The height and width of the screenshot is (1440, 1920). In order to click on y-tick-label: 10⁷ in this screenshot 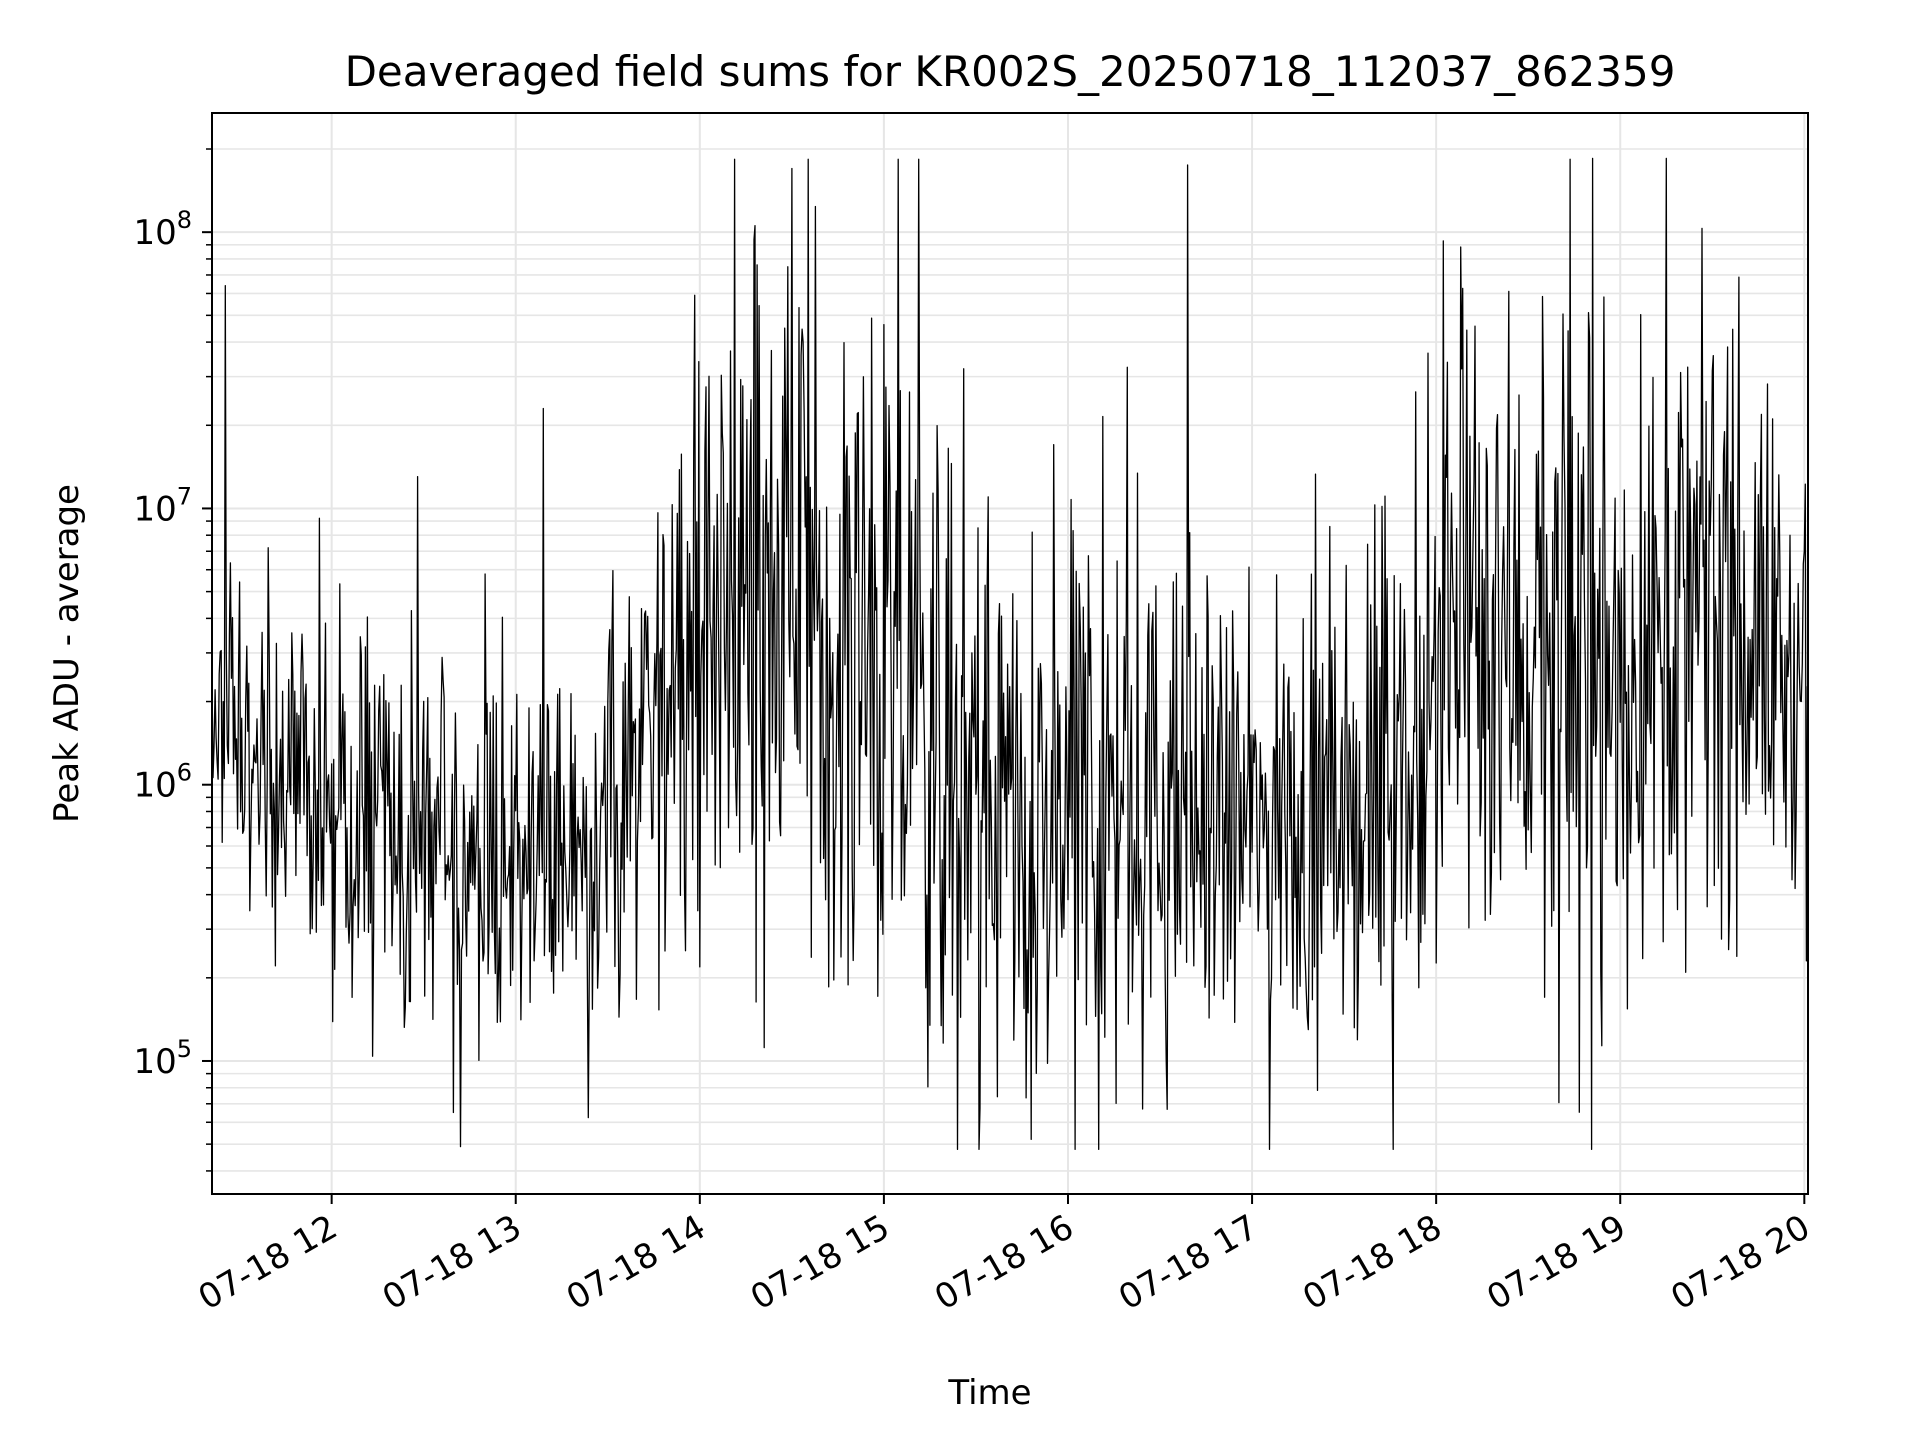, I will do `click(162, 505)`.